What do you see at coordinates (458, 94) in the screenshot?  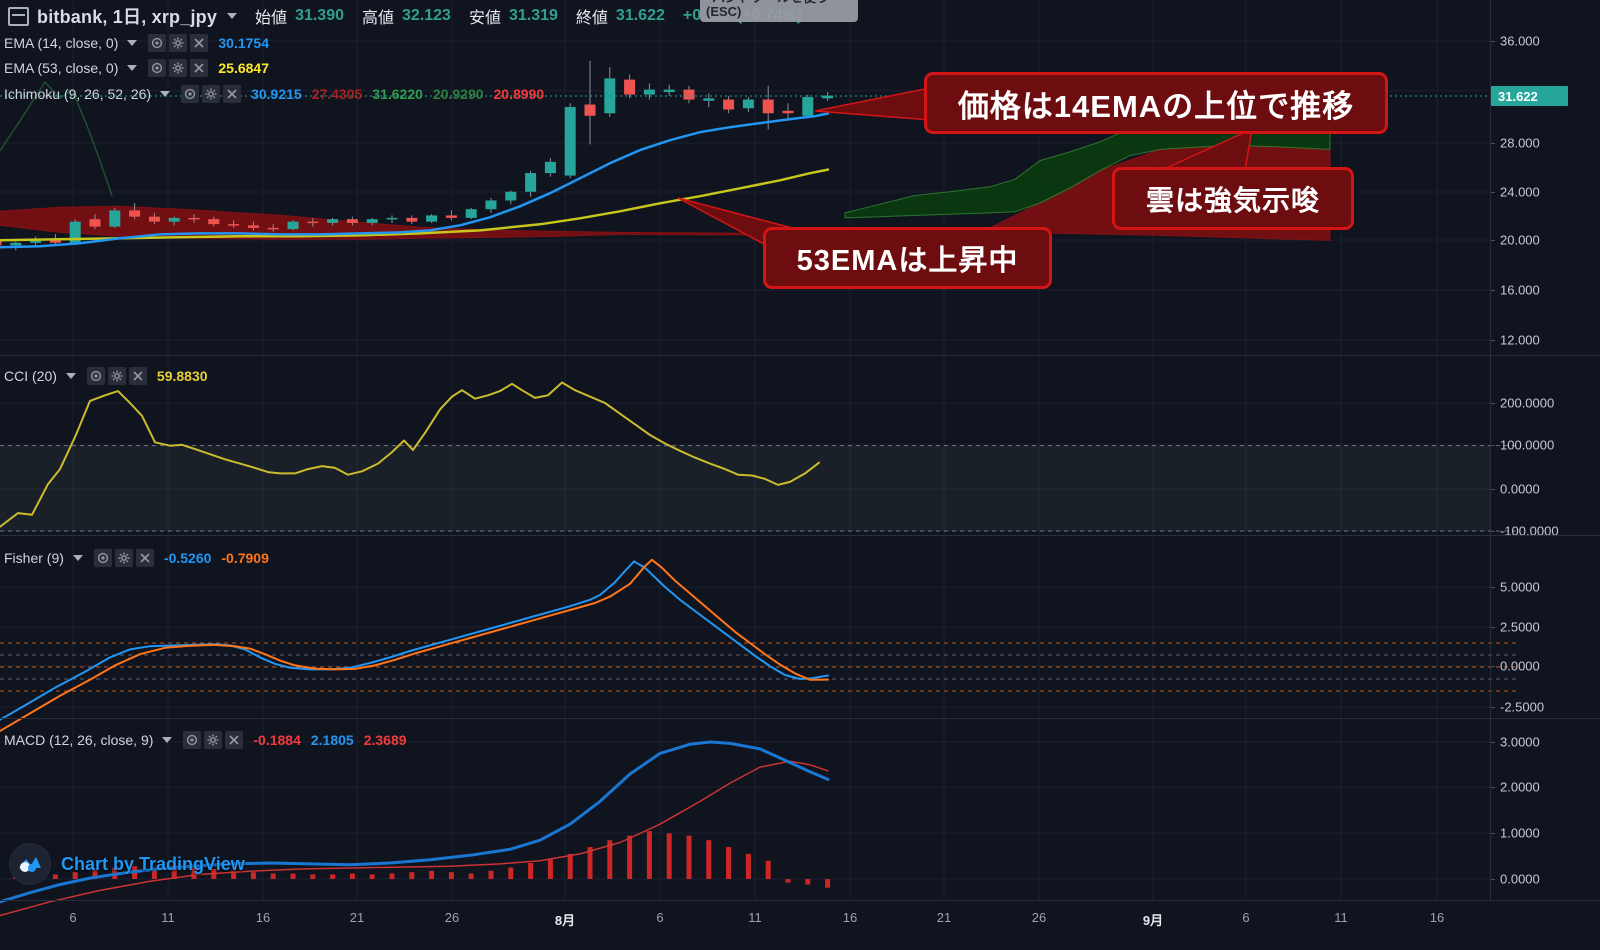 I see `indicator-value: 20.9290` at bounding box center [458, 94].